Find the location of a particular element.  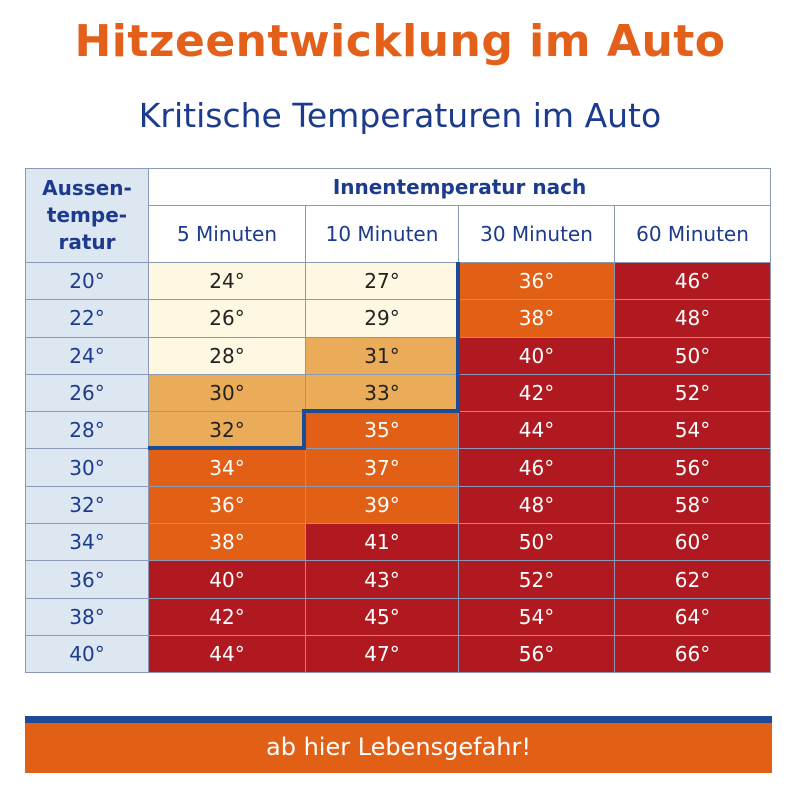

table-row: 28° 32° 35° 44° 54° is located at coordinates (398, 430).